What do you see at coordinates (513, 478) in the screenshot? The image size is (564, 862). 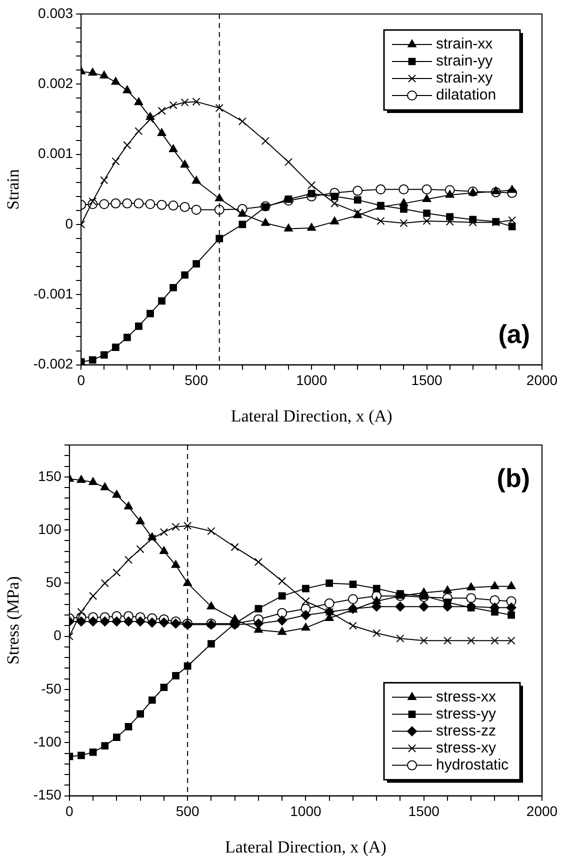 I see `annotation: (b)` at bounding box center [513, 478].